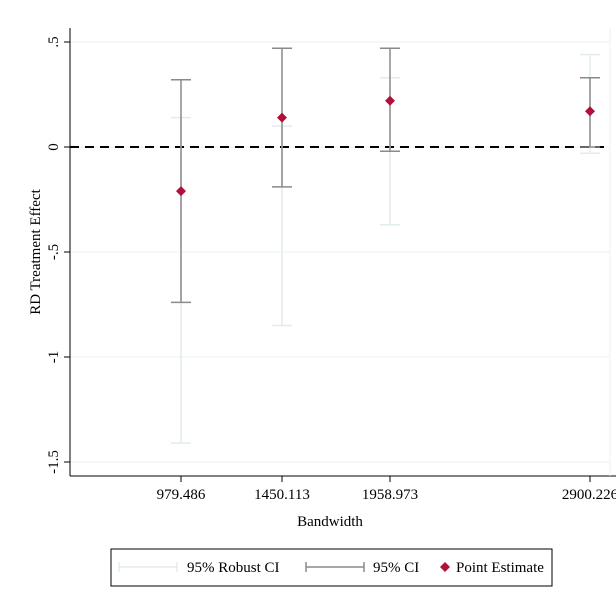 Image resolution: width=616 pixels, height=607 pixels. I want to click on x-tick-label-3: 2900.226, so click(589, 495).